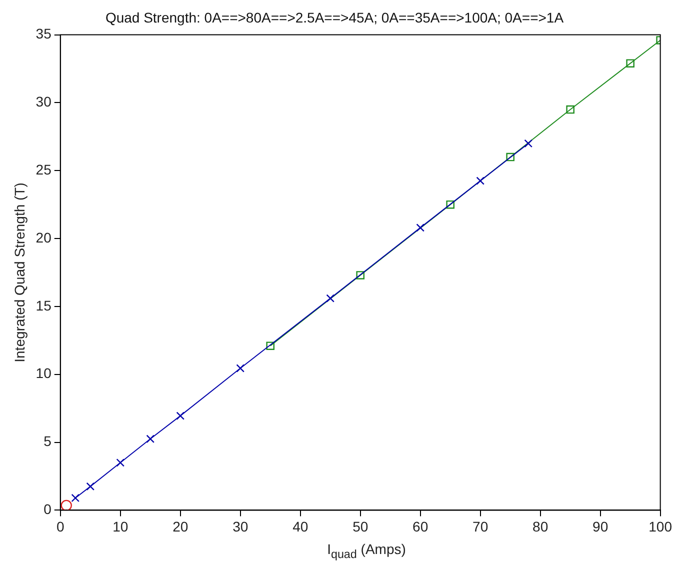 The image size is (683, 569). What do you see at coordinates (44, 34) in the screenshot?
I see `y-tick-label: 35` at bounding box center [44, 34].